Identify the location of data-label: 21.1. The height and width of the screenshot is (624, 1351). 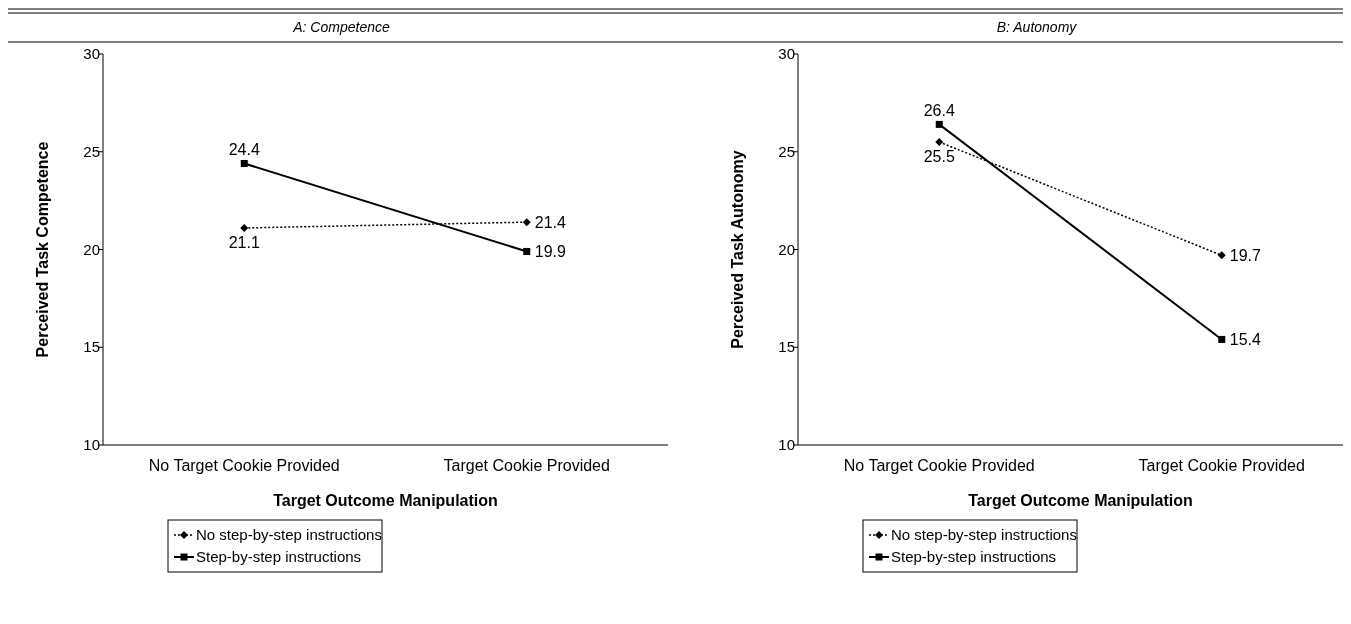
(244, 242).